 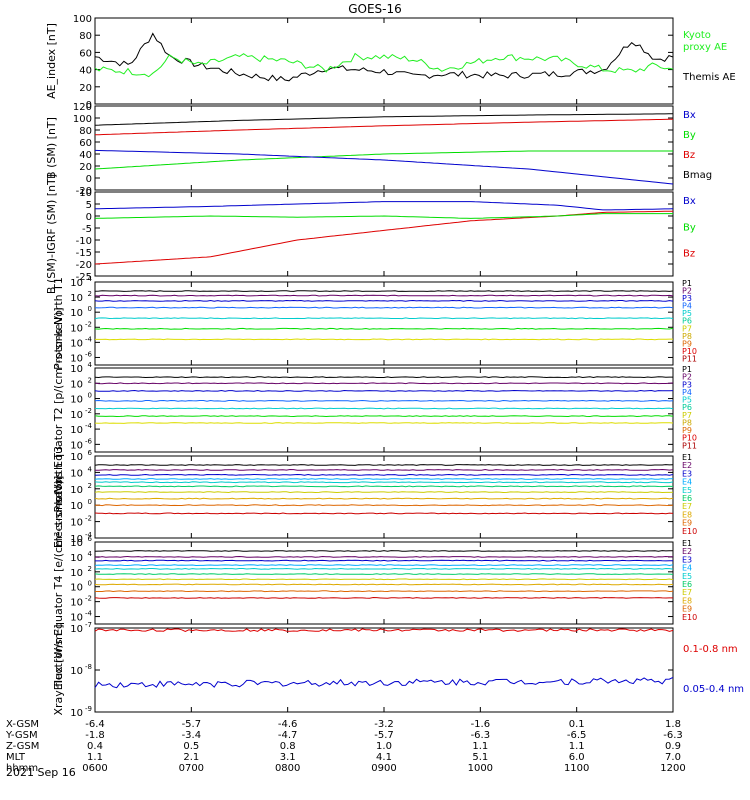 What do you see at coordinates (689, 155) in the screenshot?
I see `legend-entry: Bz` at bounding box center [689, 155].